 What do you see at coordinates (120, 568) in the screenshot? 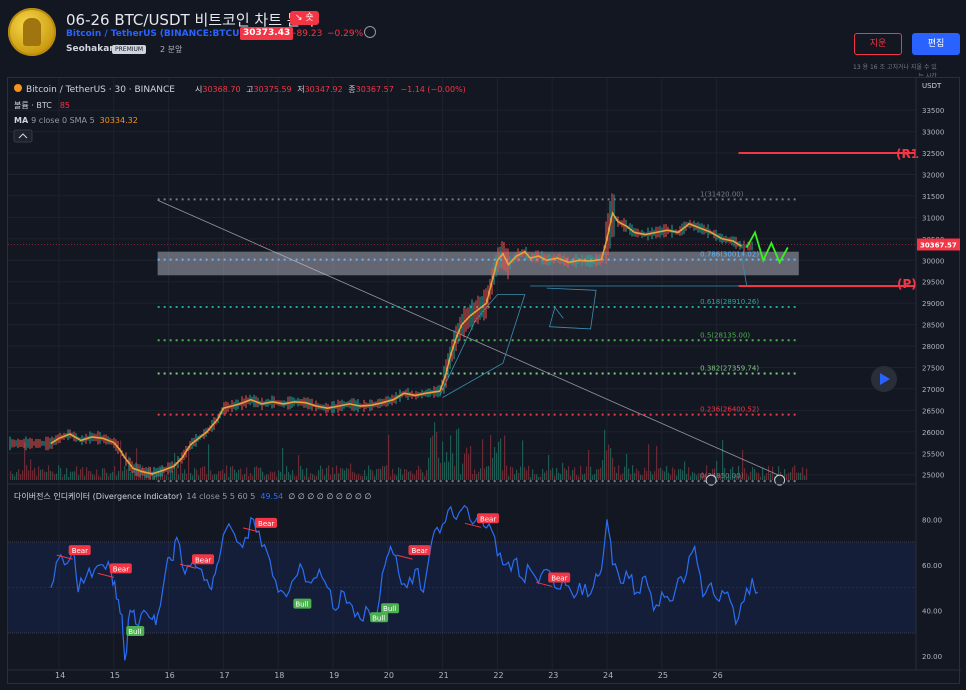
I see `bear-label-bg` at bounding box center [120, 568].